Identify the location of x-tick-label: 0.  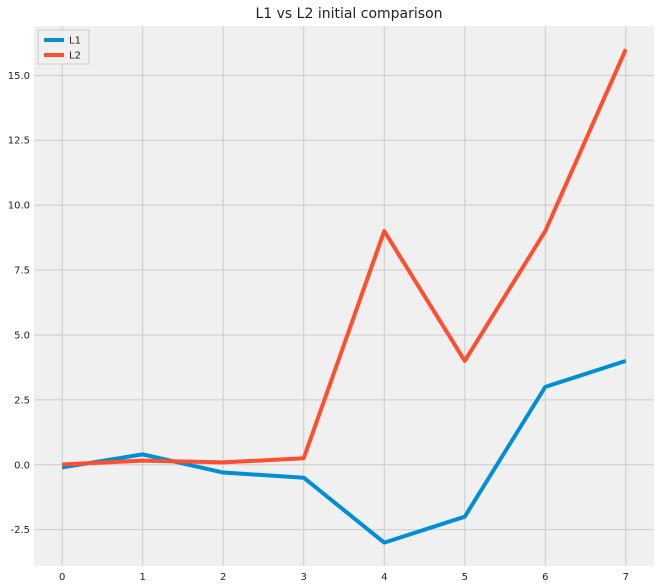
(62, 577).